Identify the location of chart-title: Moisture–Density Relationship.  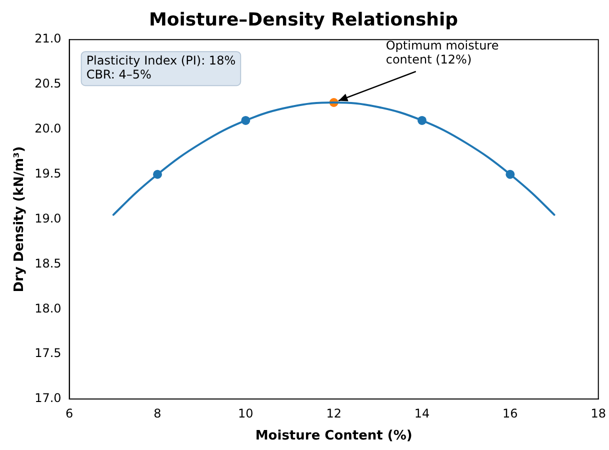
(303, 19).